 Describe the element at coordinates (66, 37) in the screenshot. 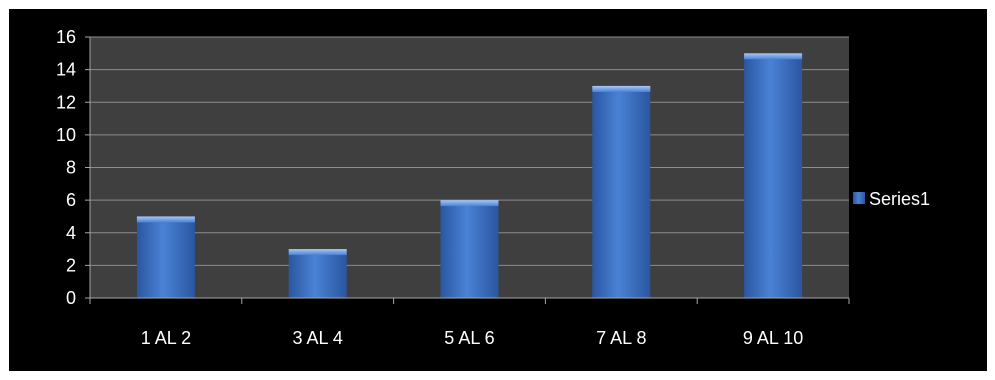

I see `y-tick-label-16: 16` at that location.